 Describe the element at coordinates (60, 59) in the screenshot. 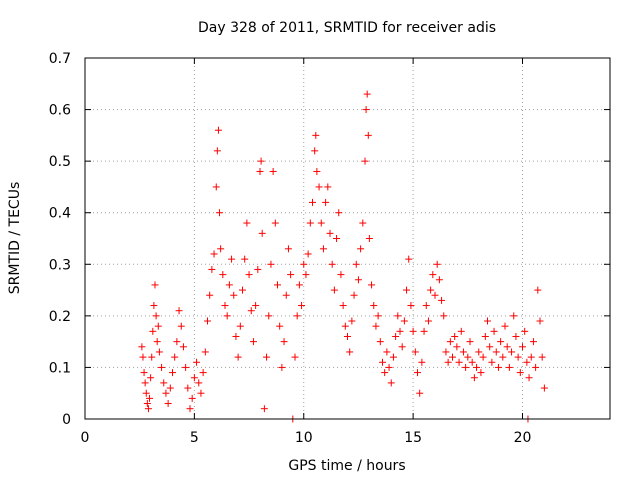

I see `y-tick-label: 0.7` at that location.